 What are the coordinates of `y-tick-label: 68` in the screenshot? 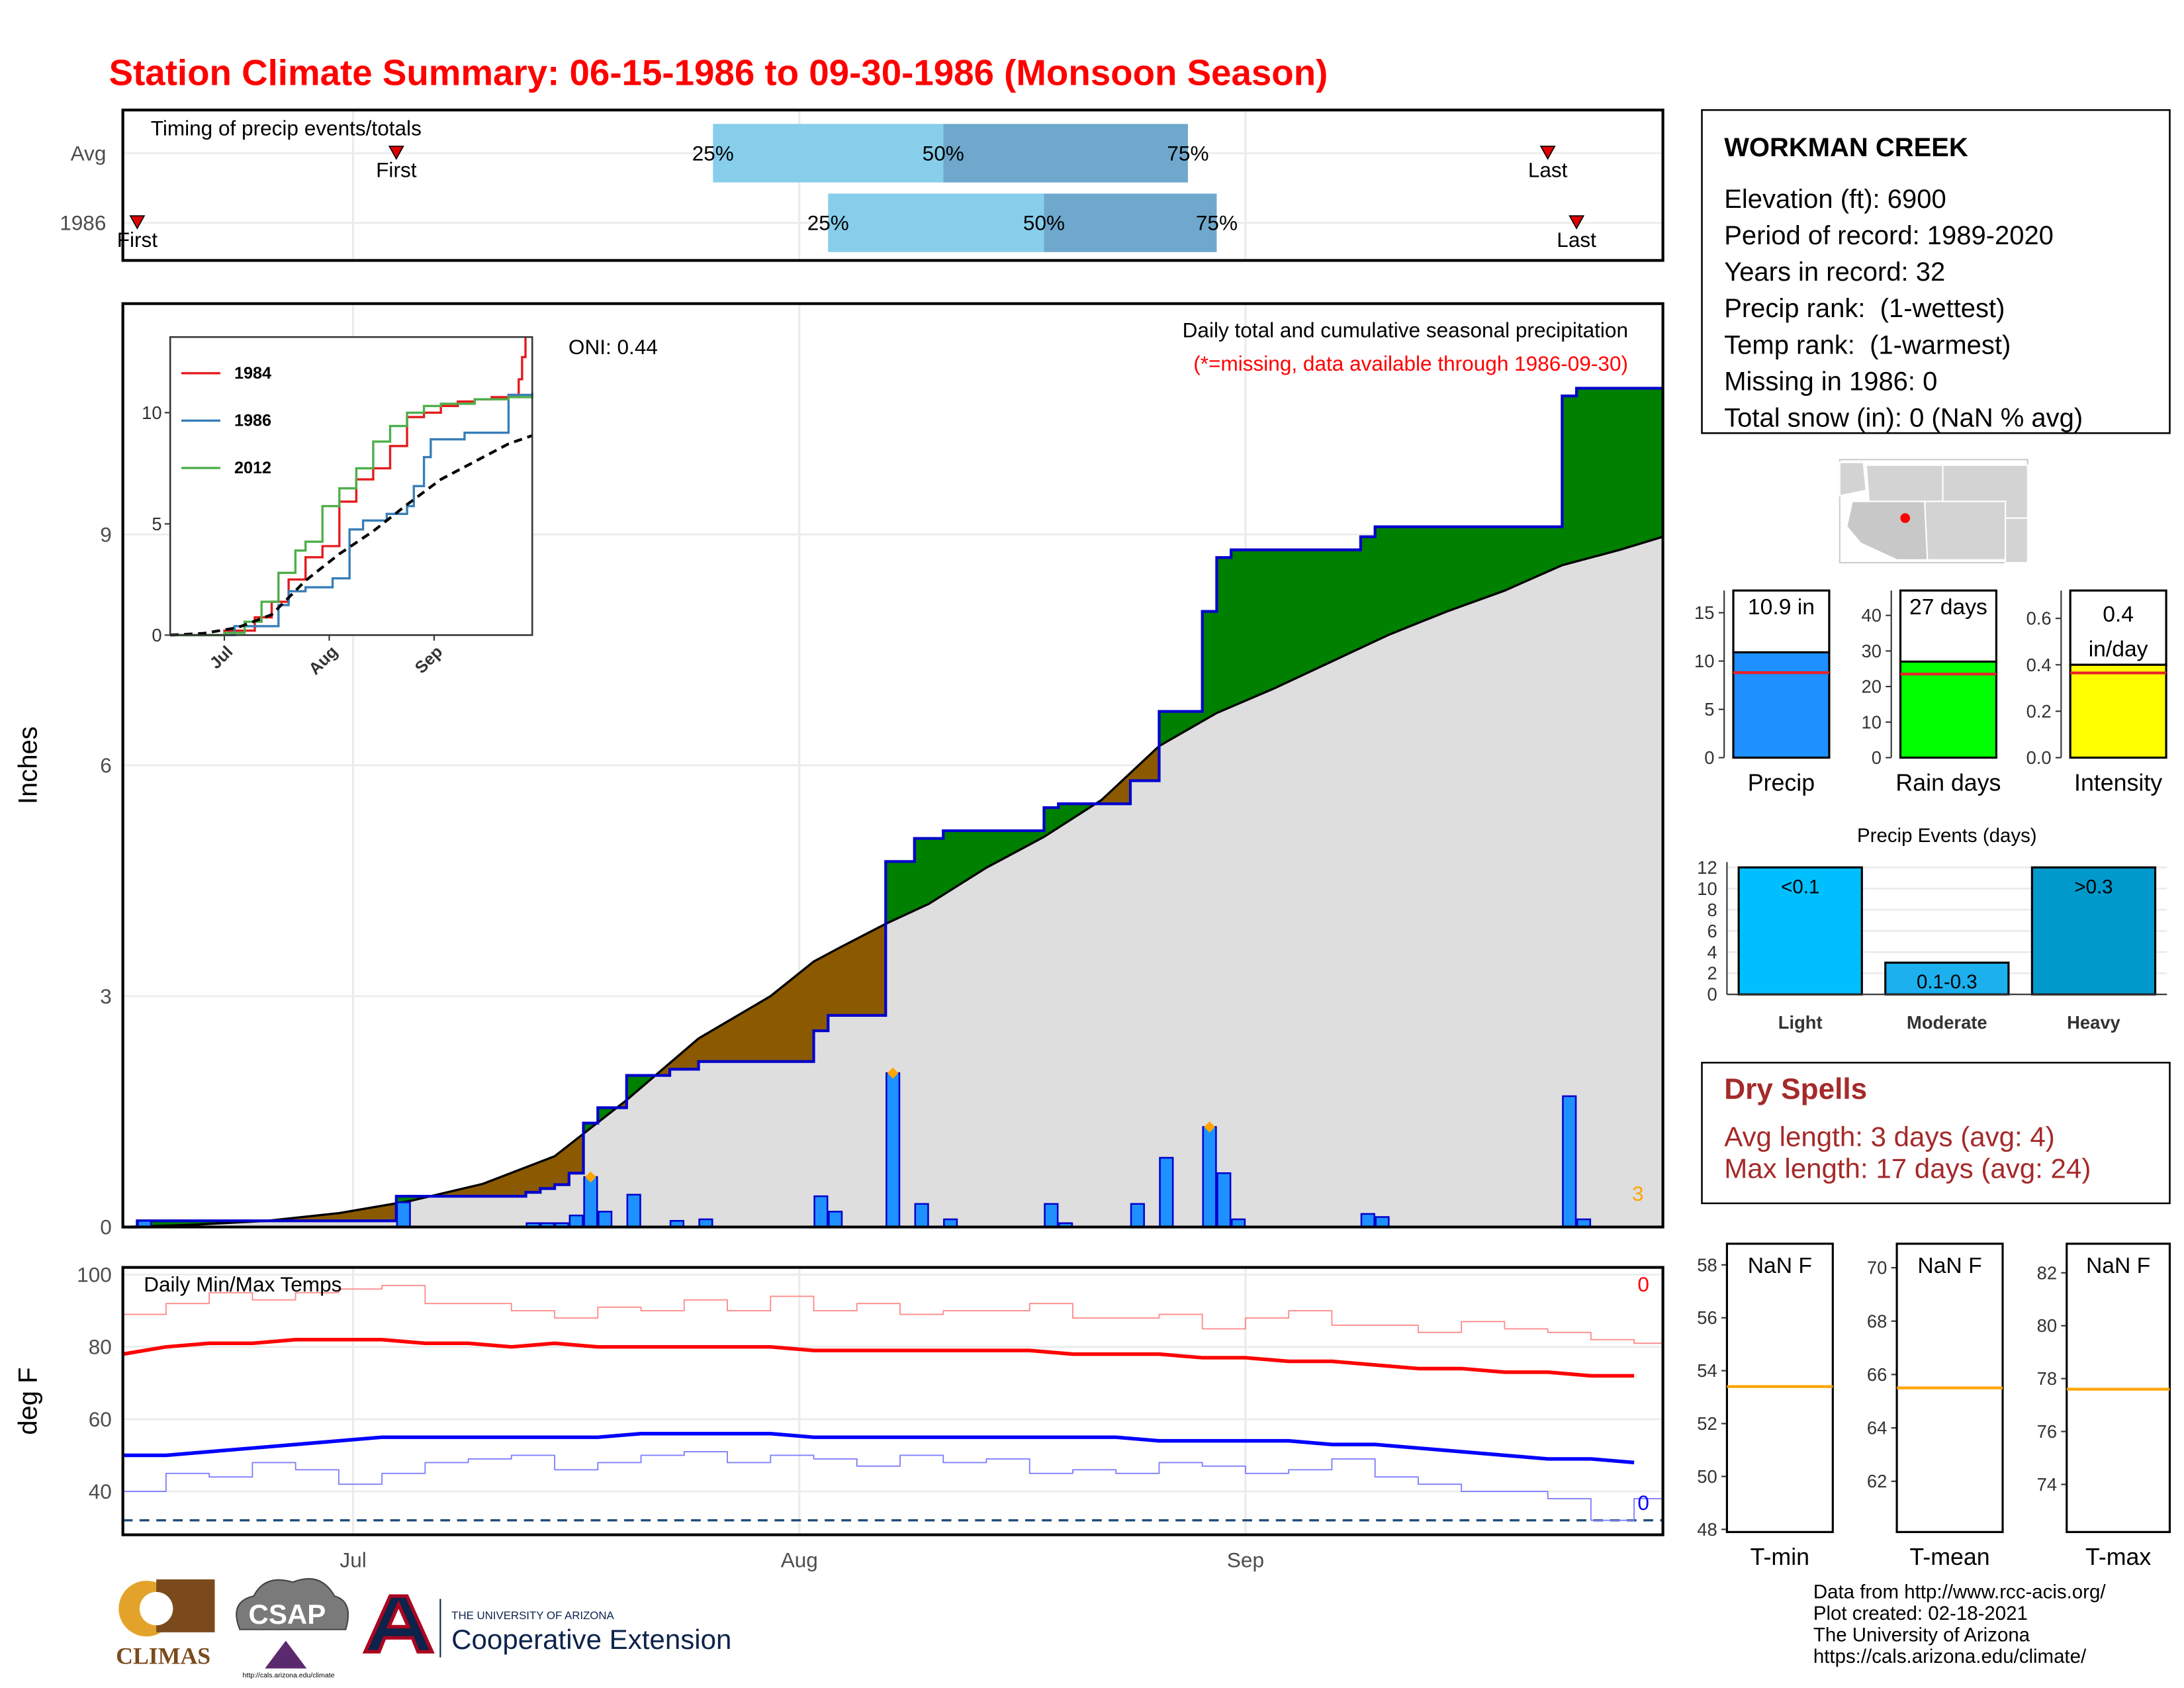 It's located at (1877, 1321).